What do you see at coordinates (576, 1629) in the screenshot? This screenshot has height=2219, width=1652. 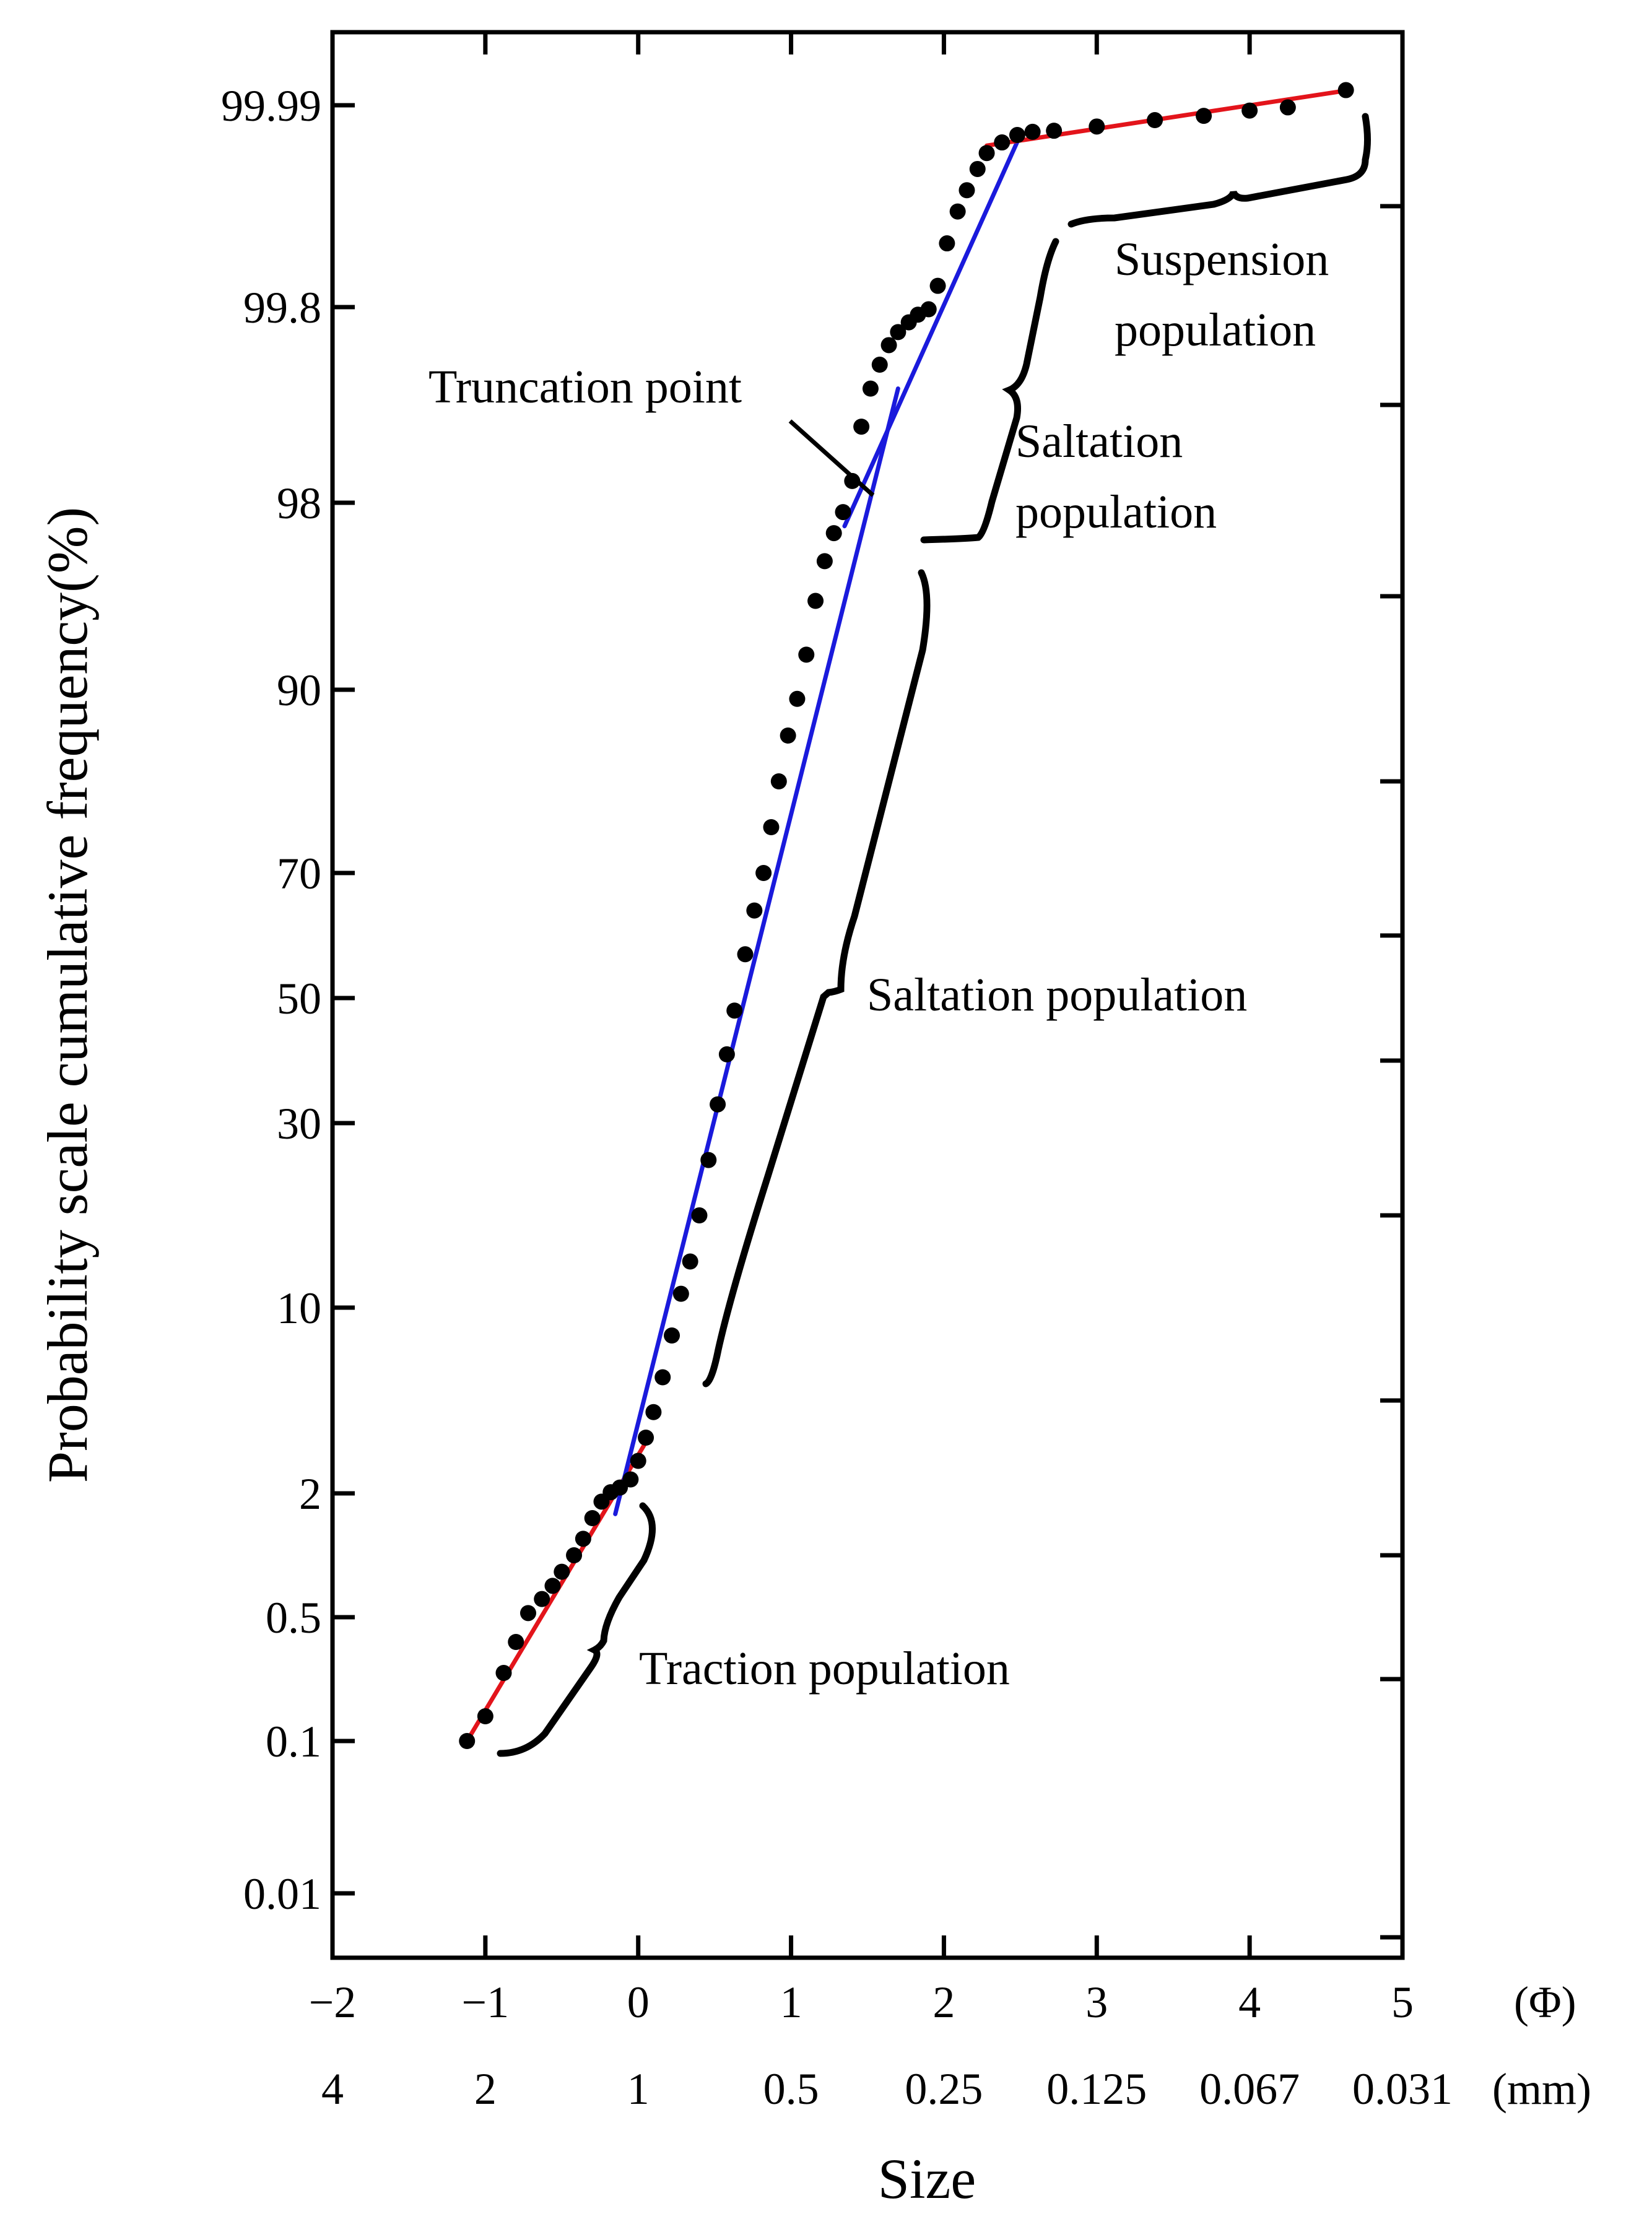 I see `traction-brace` at bounding box center [576, 1629].